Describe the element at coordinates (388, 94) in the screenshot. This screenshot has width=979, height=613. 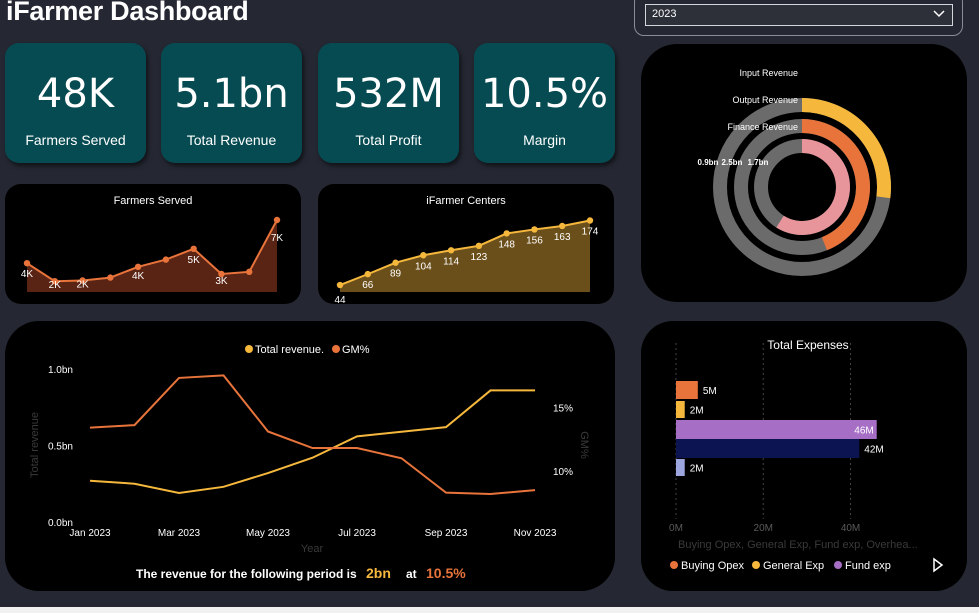
I see `kpi-value: 532M` at that location.